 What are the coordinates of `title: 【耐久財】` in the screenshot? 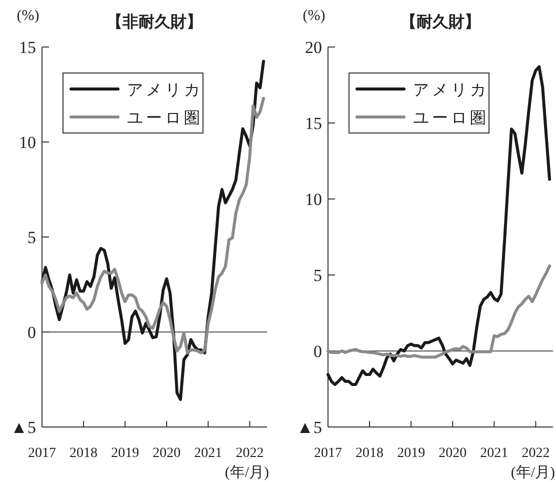 It's located at (440, 22).